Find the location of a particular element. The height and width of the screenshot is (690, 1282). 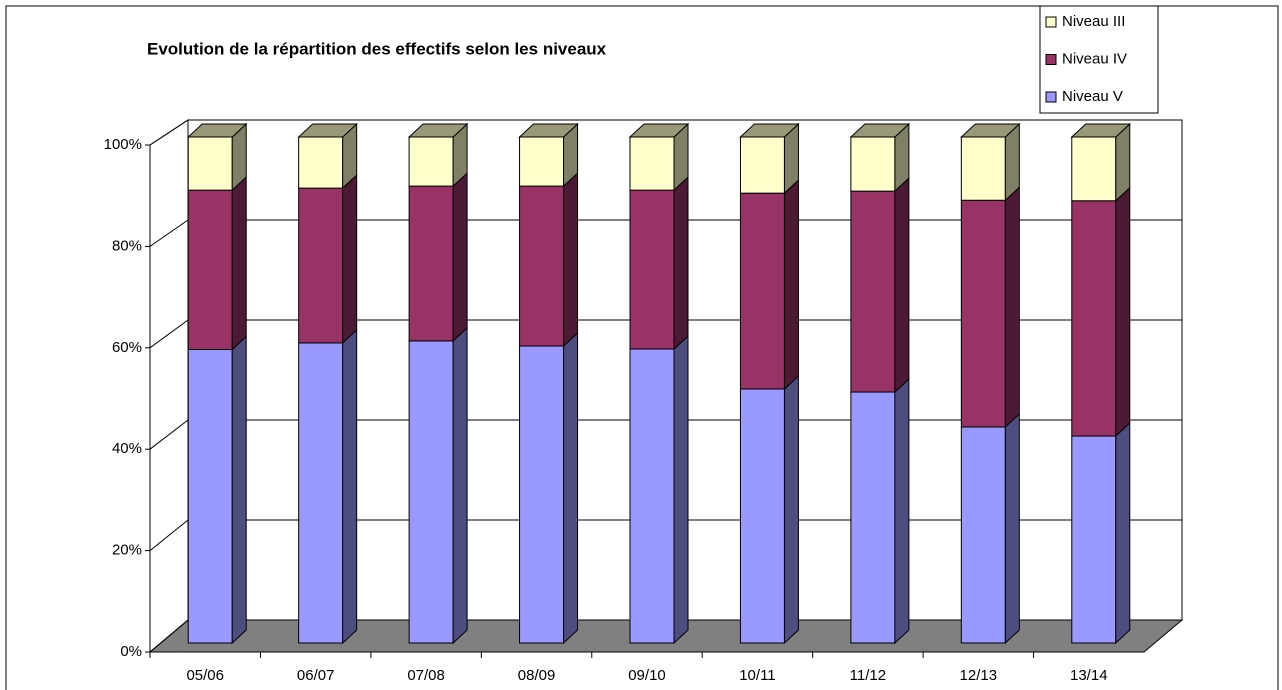

legend-box is located at coordinates (1099, 59).